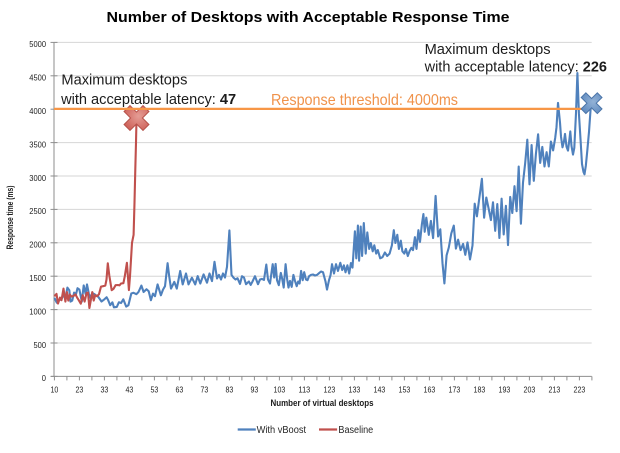 The height and width of the screenshot is (453, 620). I want to click on svg-text: 4000, so click(37, 111).